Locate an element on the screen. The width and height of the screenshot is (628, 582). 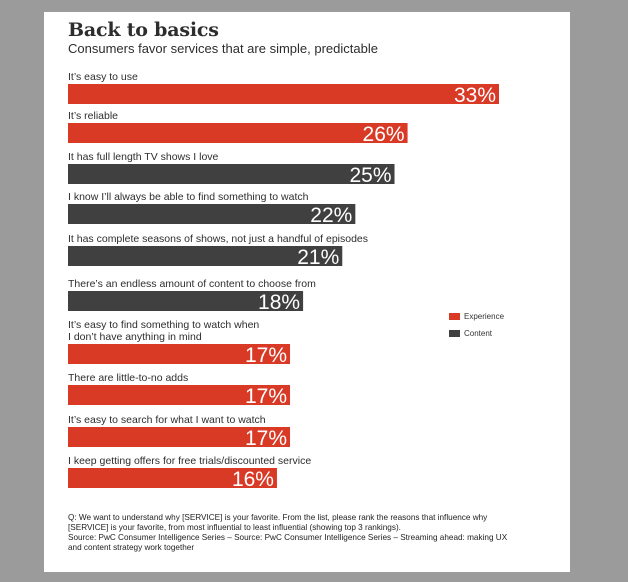
value-label: 21% is located at coordinates (318, 257).